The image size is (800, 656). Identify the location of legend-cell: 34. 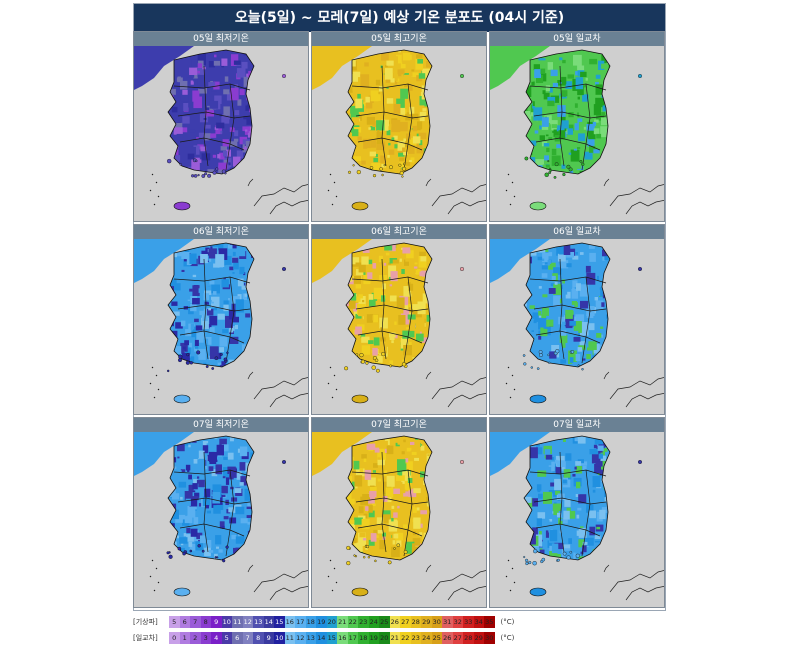
(478, 621).